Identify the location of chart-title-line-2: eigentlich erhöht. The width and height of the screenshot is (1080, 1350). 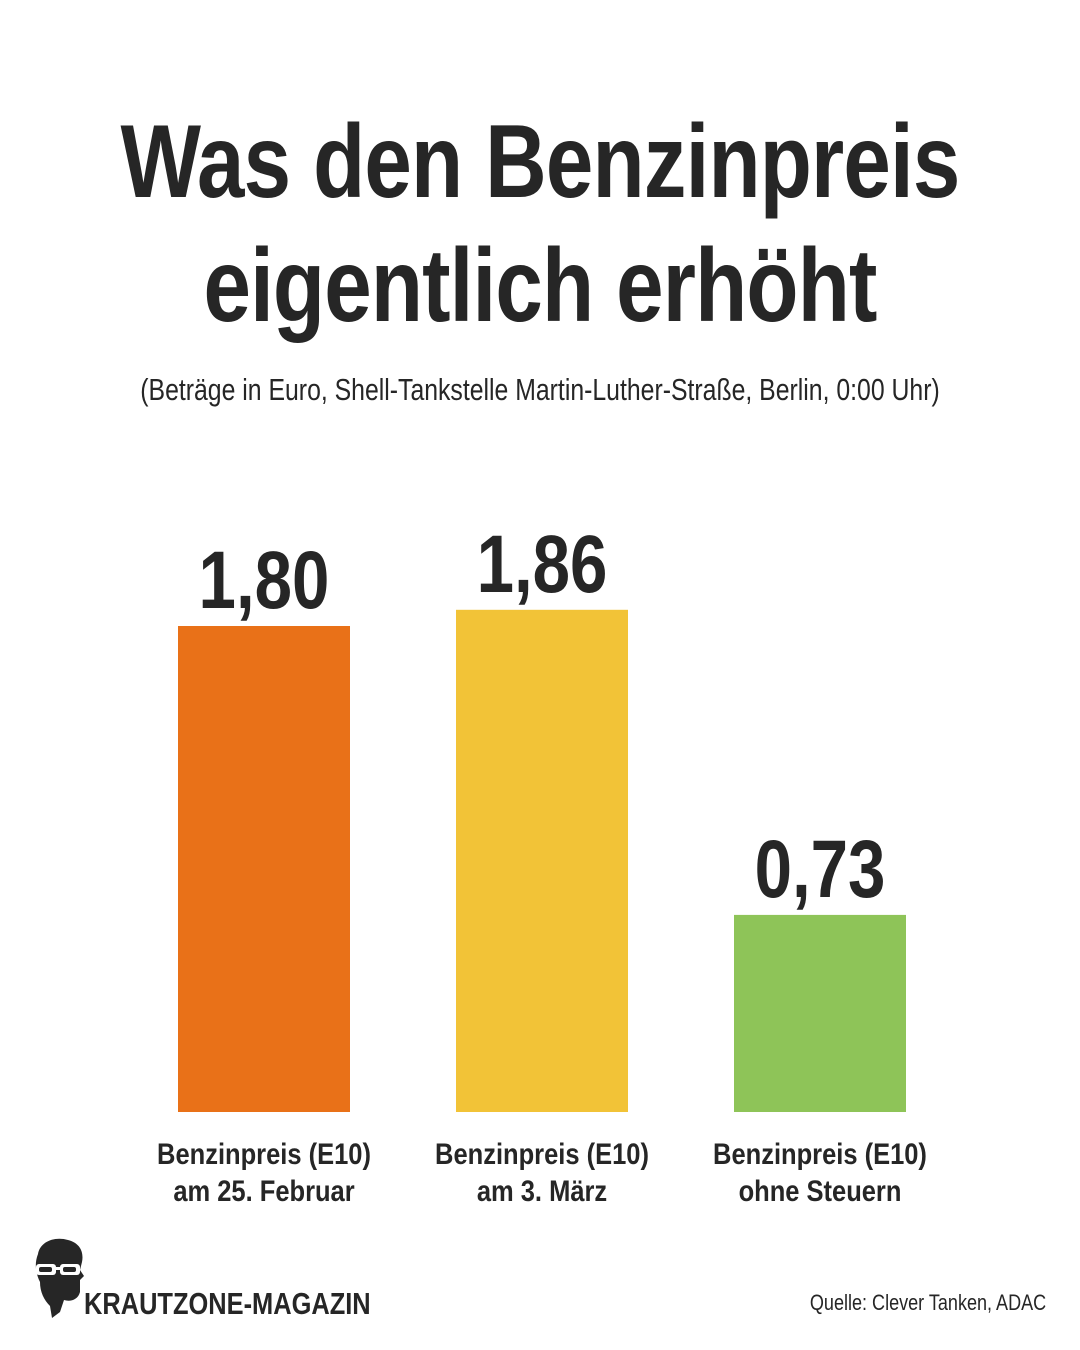
(540, 286).